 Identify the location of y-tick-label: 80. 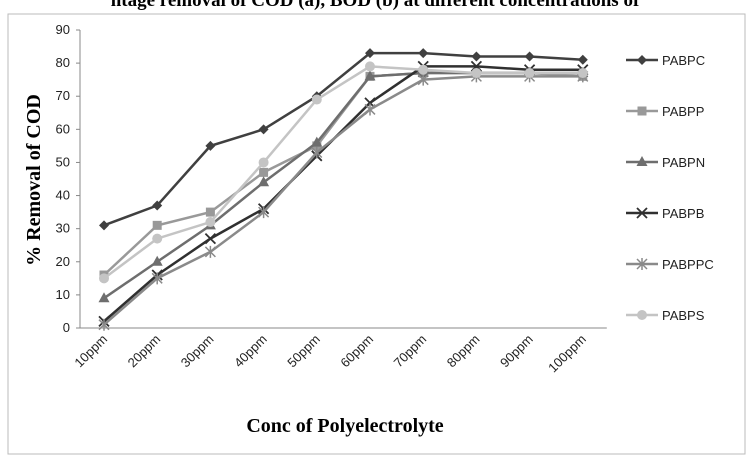
(63, 62).